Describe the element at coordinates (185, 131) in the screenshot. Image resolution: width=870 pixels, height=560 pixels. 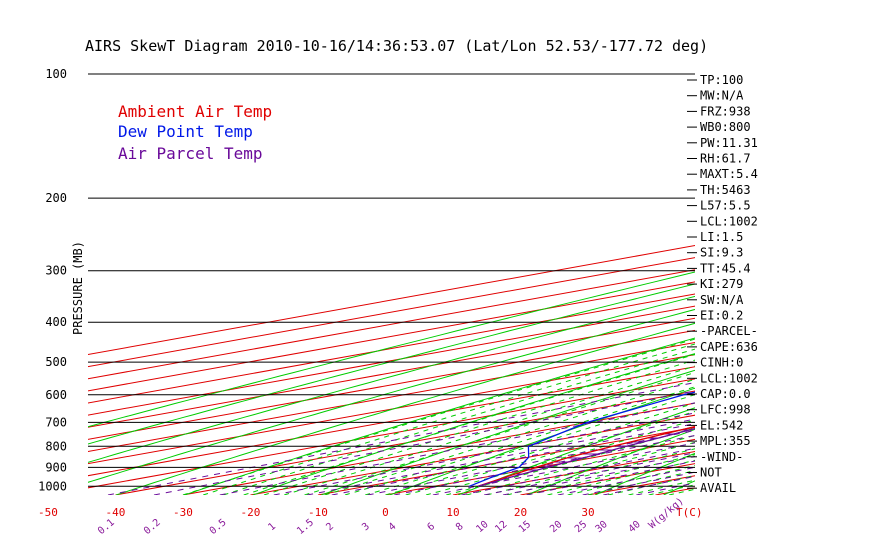
I see `legend-dew-point-temp: Dew Point Temp` at that location.